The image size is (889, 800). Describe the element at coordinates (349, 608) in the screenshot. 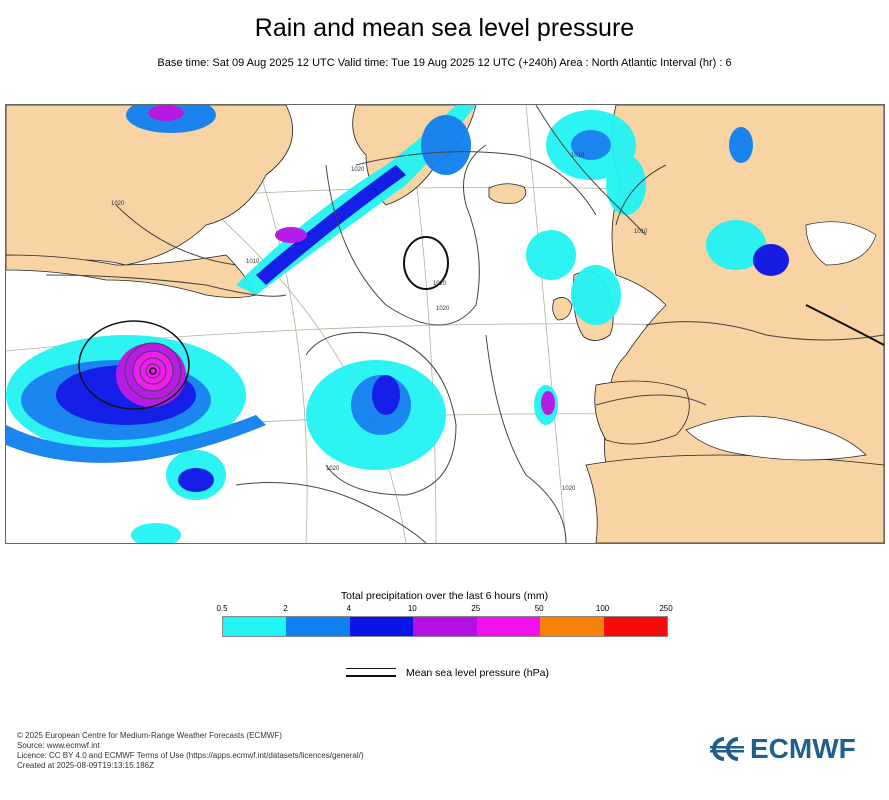

I see `legend-tick: 4` at that location.